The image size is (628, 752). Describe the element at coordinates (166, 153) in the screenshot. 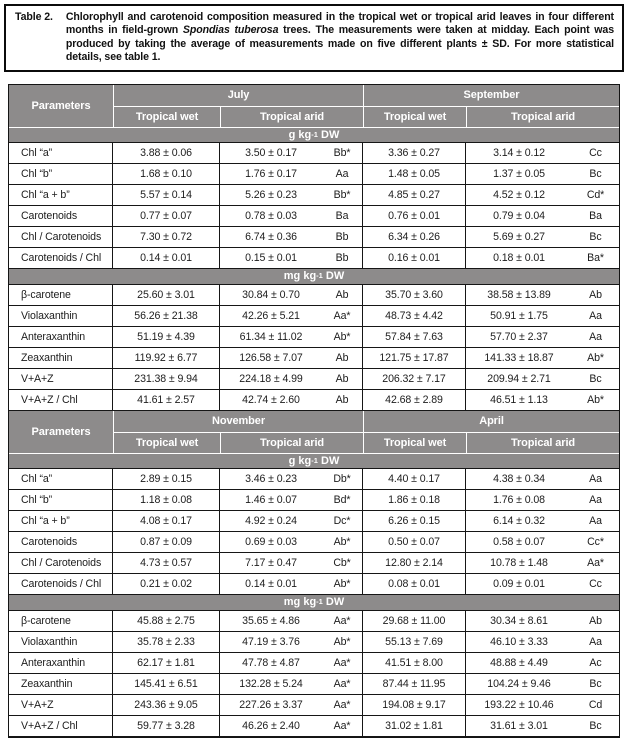

I see `value-cell: 3.88 ± 0.06` at that location.